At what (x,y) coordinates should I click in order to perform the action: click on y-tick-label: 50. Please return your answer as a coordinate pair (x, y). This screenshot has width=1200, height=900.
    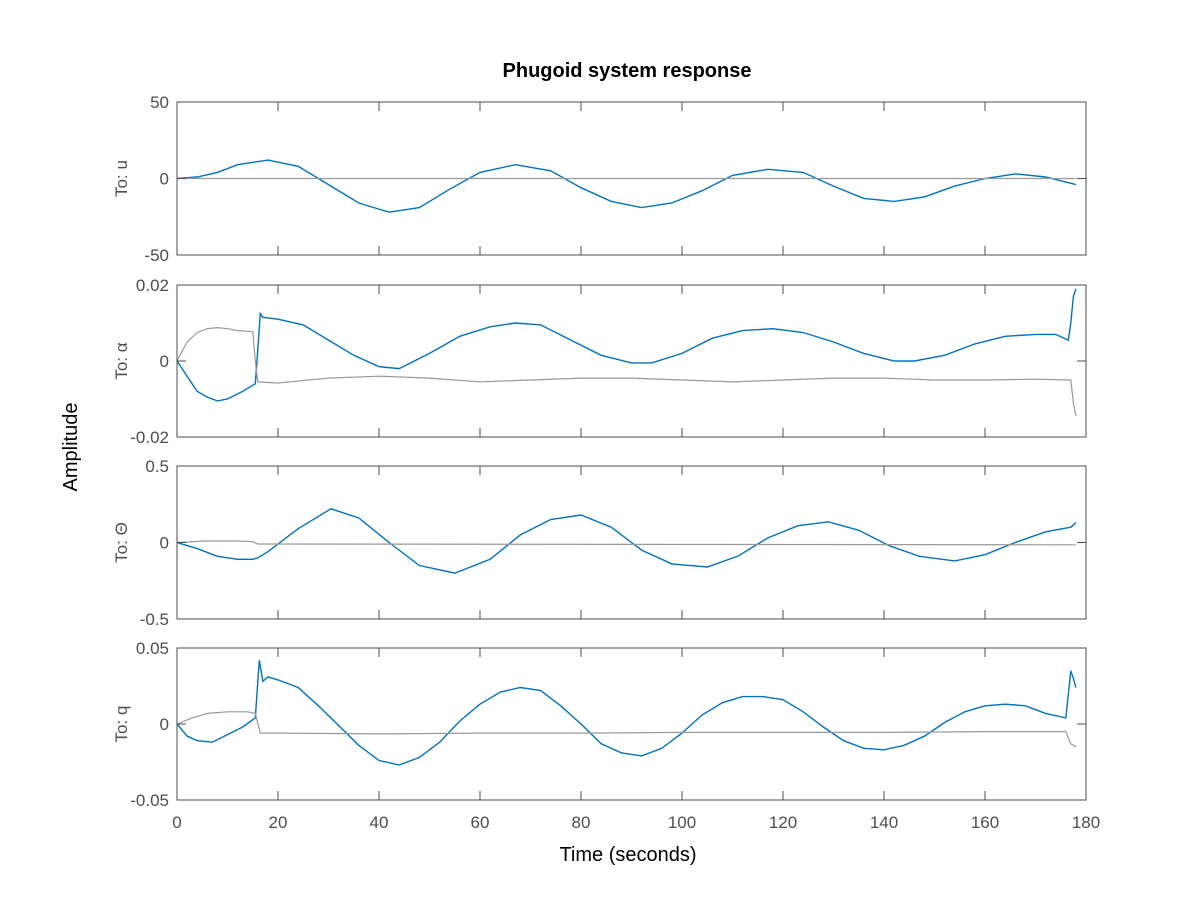
    Looking at the image, I should click on (159, 102).